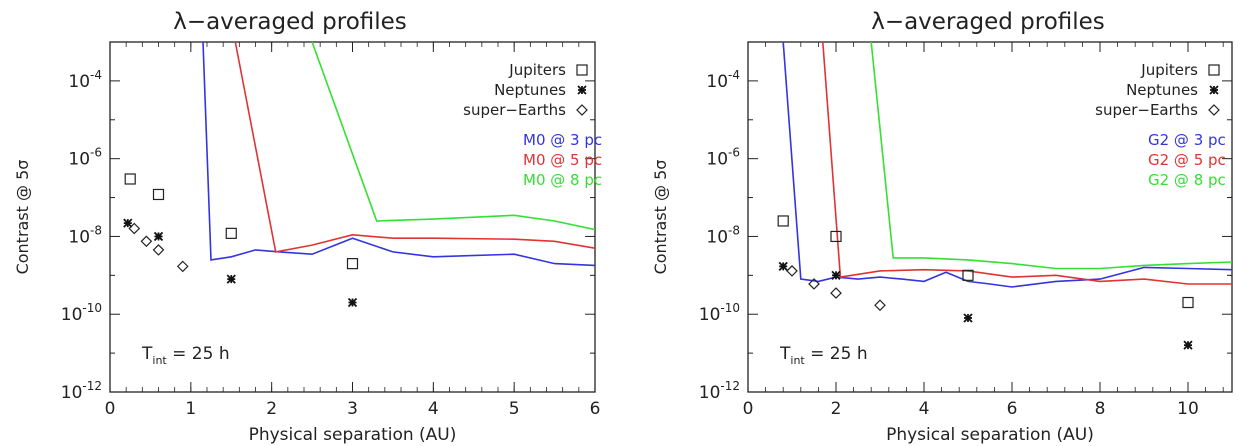 Image resolution: width=1238 pixels, height=446 pixels. What do you see at coordinates (562, 140) in the screenshot?
I see `series-legend-label: M0 @ 3 pc` at bounding box center [562, 140].